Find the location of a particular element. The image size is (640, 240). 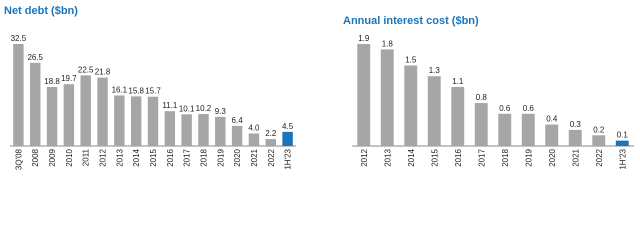

data-label: 1.8 is located at coordinates (388, 43).